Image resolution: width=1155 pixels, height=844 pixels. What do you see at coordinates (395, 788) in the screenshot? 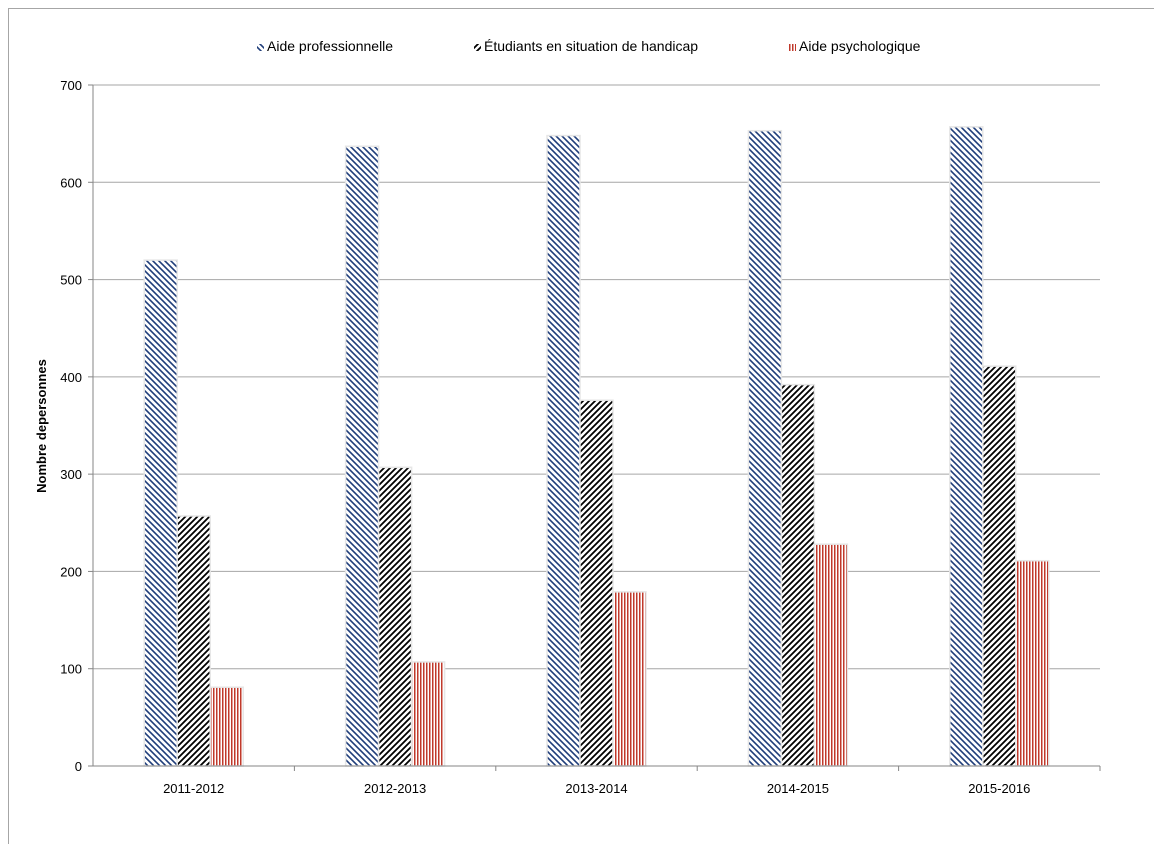
I see `x-tick-label: 2012-2013` at bounding box center [395, 788].